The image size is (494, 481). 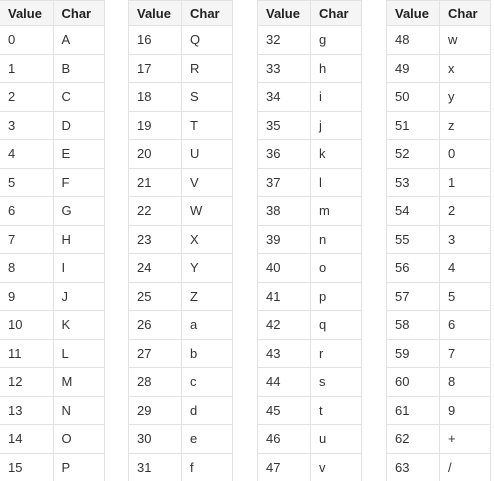 I want to click on table-row: 44 s, so click(x=309, y=382).